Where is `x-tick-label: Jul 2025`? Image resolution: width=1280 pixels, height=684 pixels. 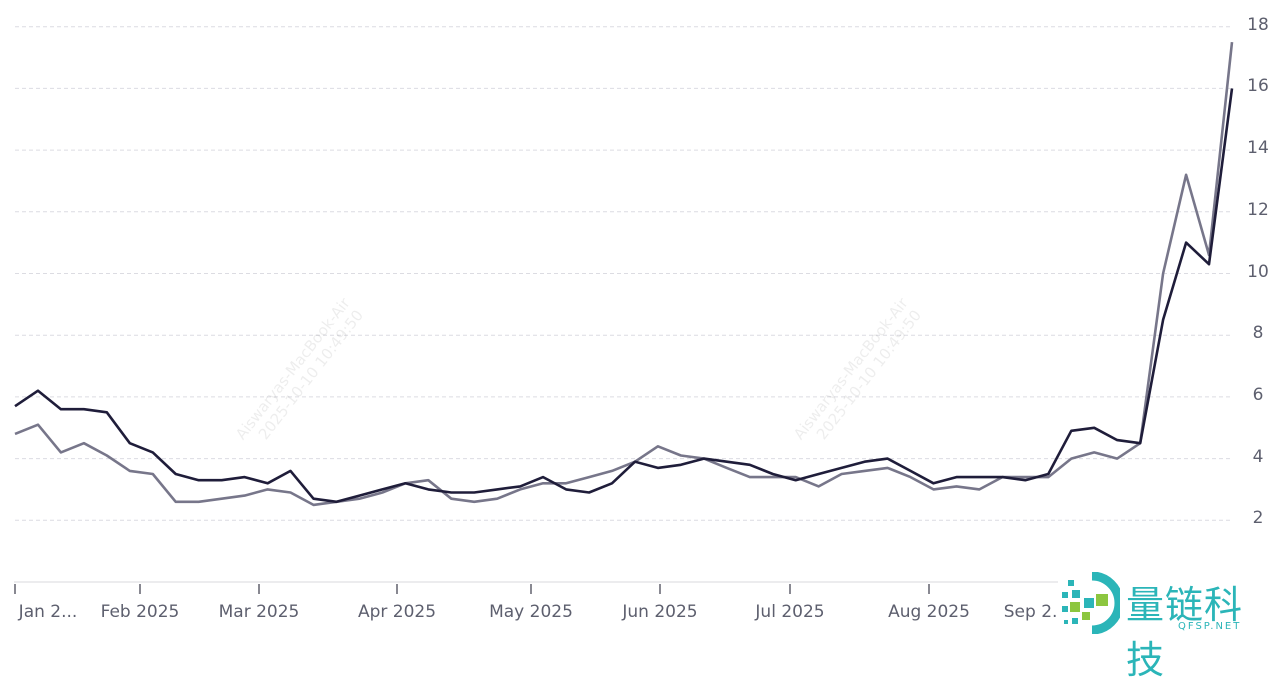 x-tick-label: Jul 2025 is located at coordinates (790, 612).